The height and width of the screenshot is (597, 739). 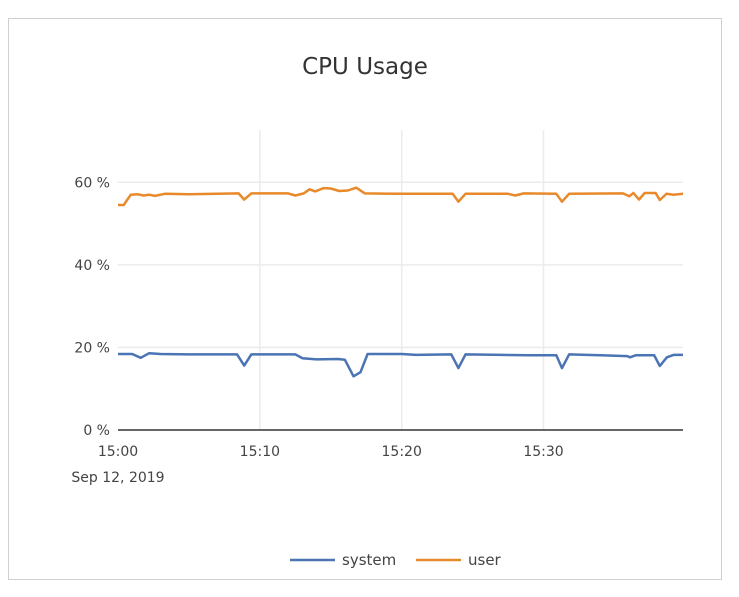 What do you see at coordinates (402, 452) in the screenshot?
I see `x-tick-label: 15:20` at bounding box center [402, 452].